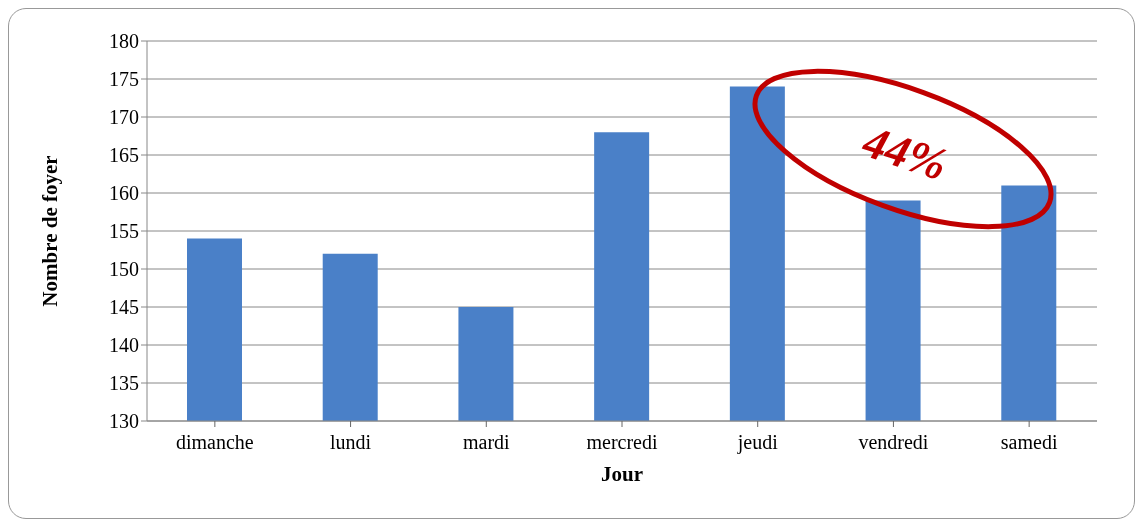 The height and width of the screenshot is (527, 1143). What do you see at coordinates (124, 155) in the screenshot?
I see `y-tick-label: 165` at bounding box center [124, 155].